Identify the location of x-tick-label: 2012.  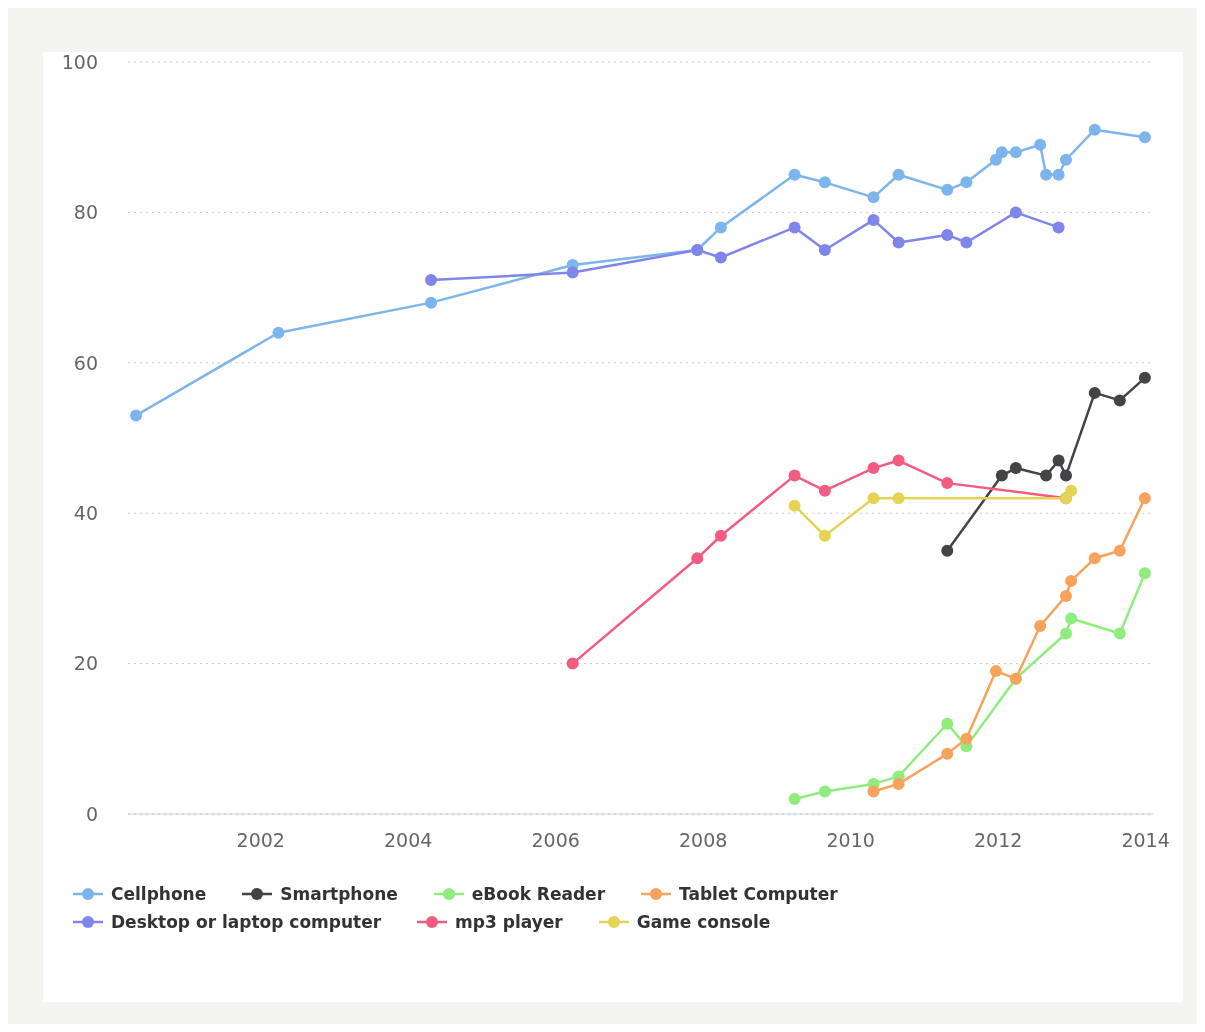
(998, 840).